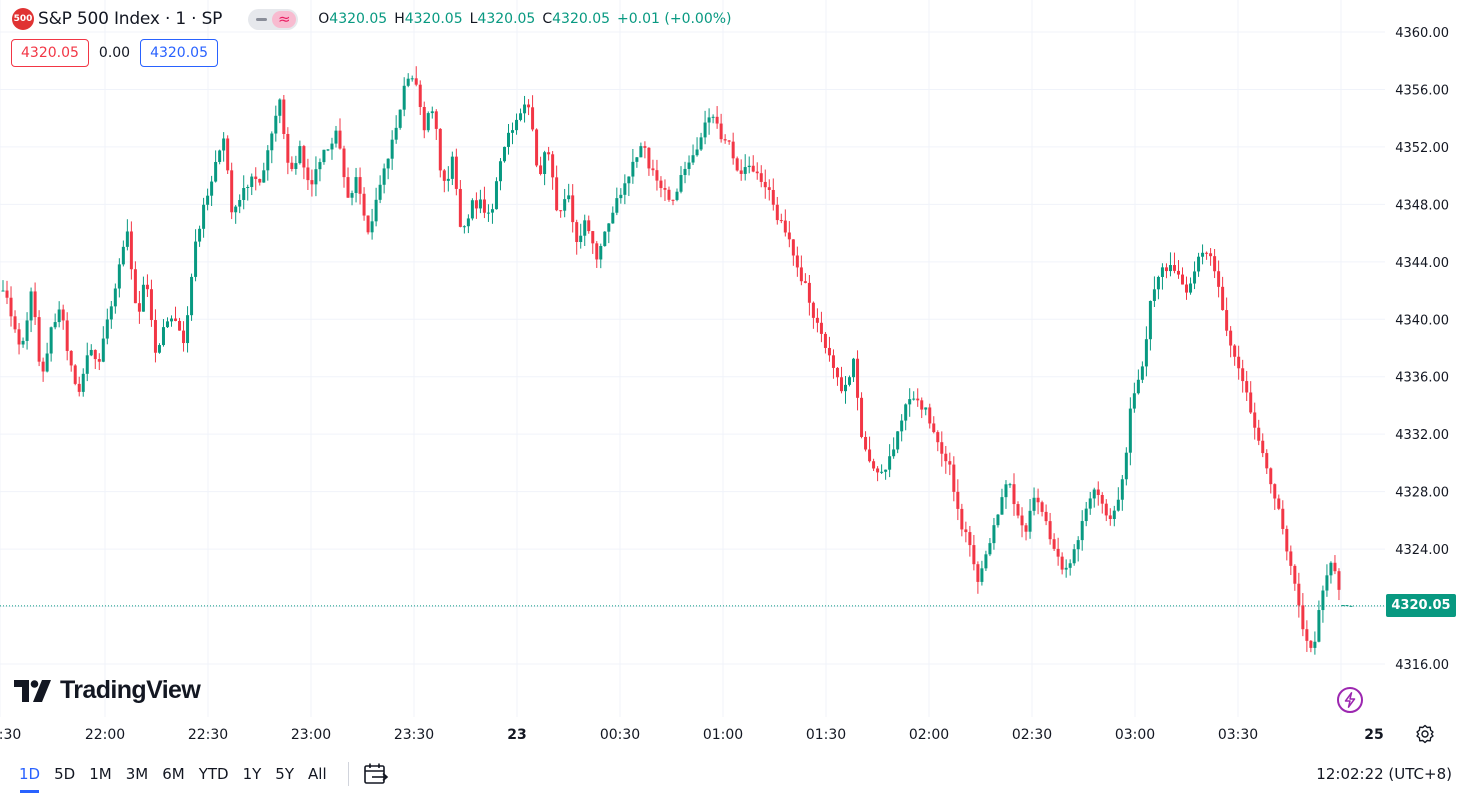 The height and width of the screenshot is (797, 1464). What do you see at coordinates (317, 774) in the screenshot?
I see `range-all: All` at bounding box center [317, 774].